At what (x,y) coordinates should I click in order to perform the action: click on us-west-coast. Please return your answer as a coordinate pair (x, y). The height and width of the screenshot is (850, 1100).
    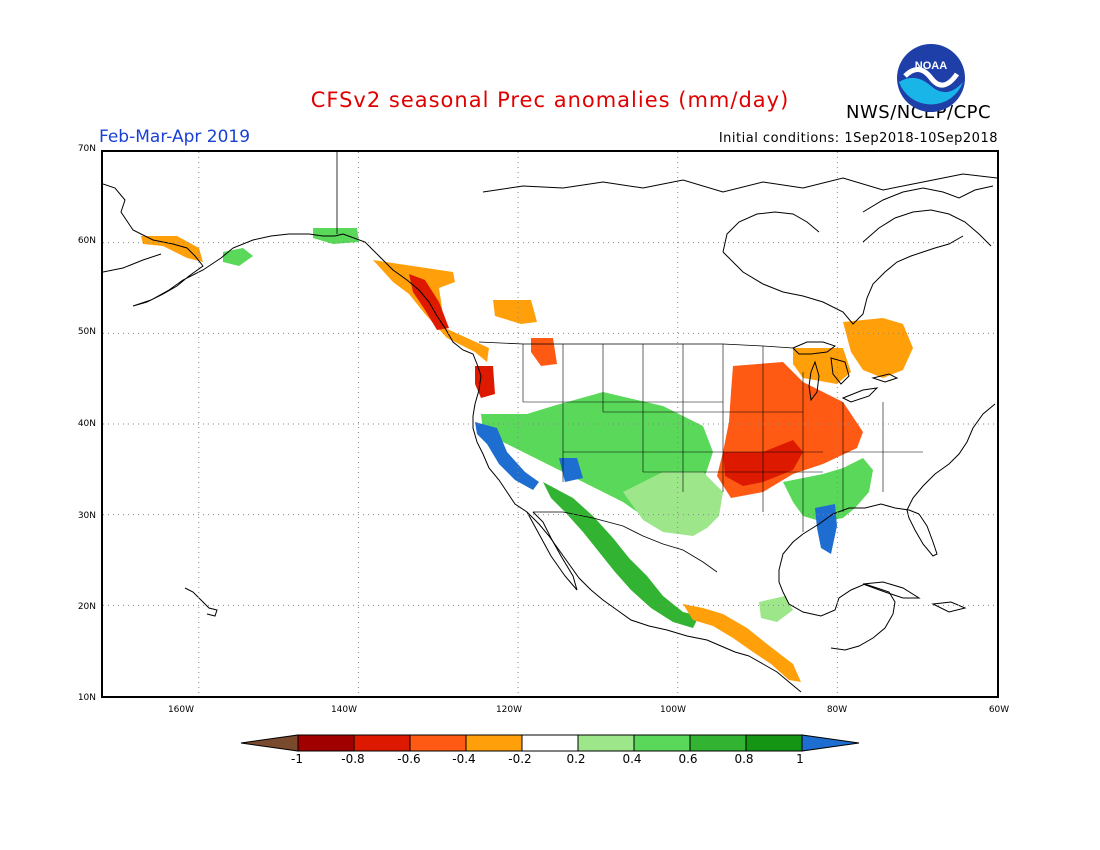
    Looking at the image, I should click on (532, 497).